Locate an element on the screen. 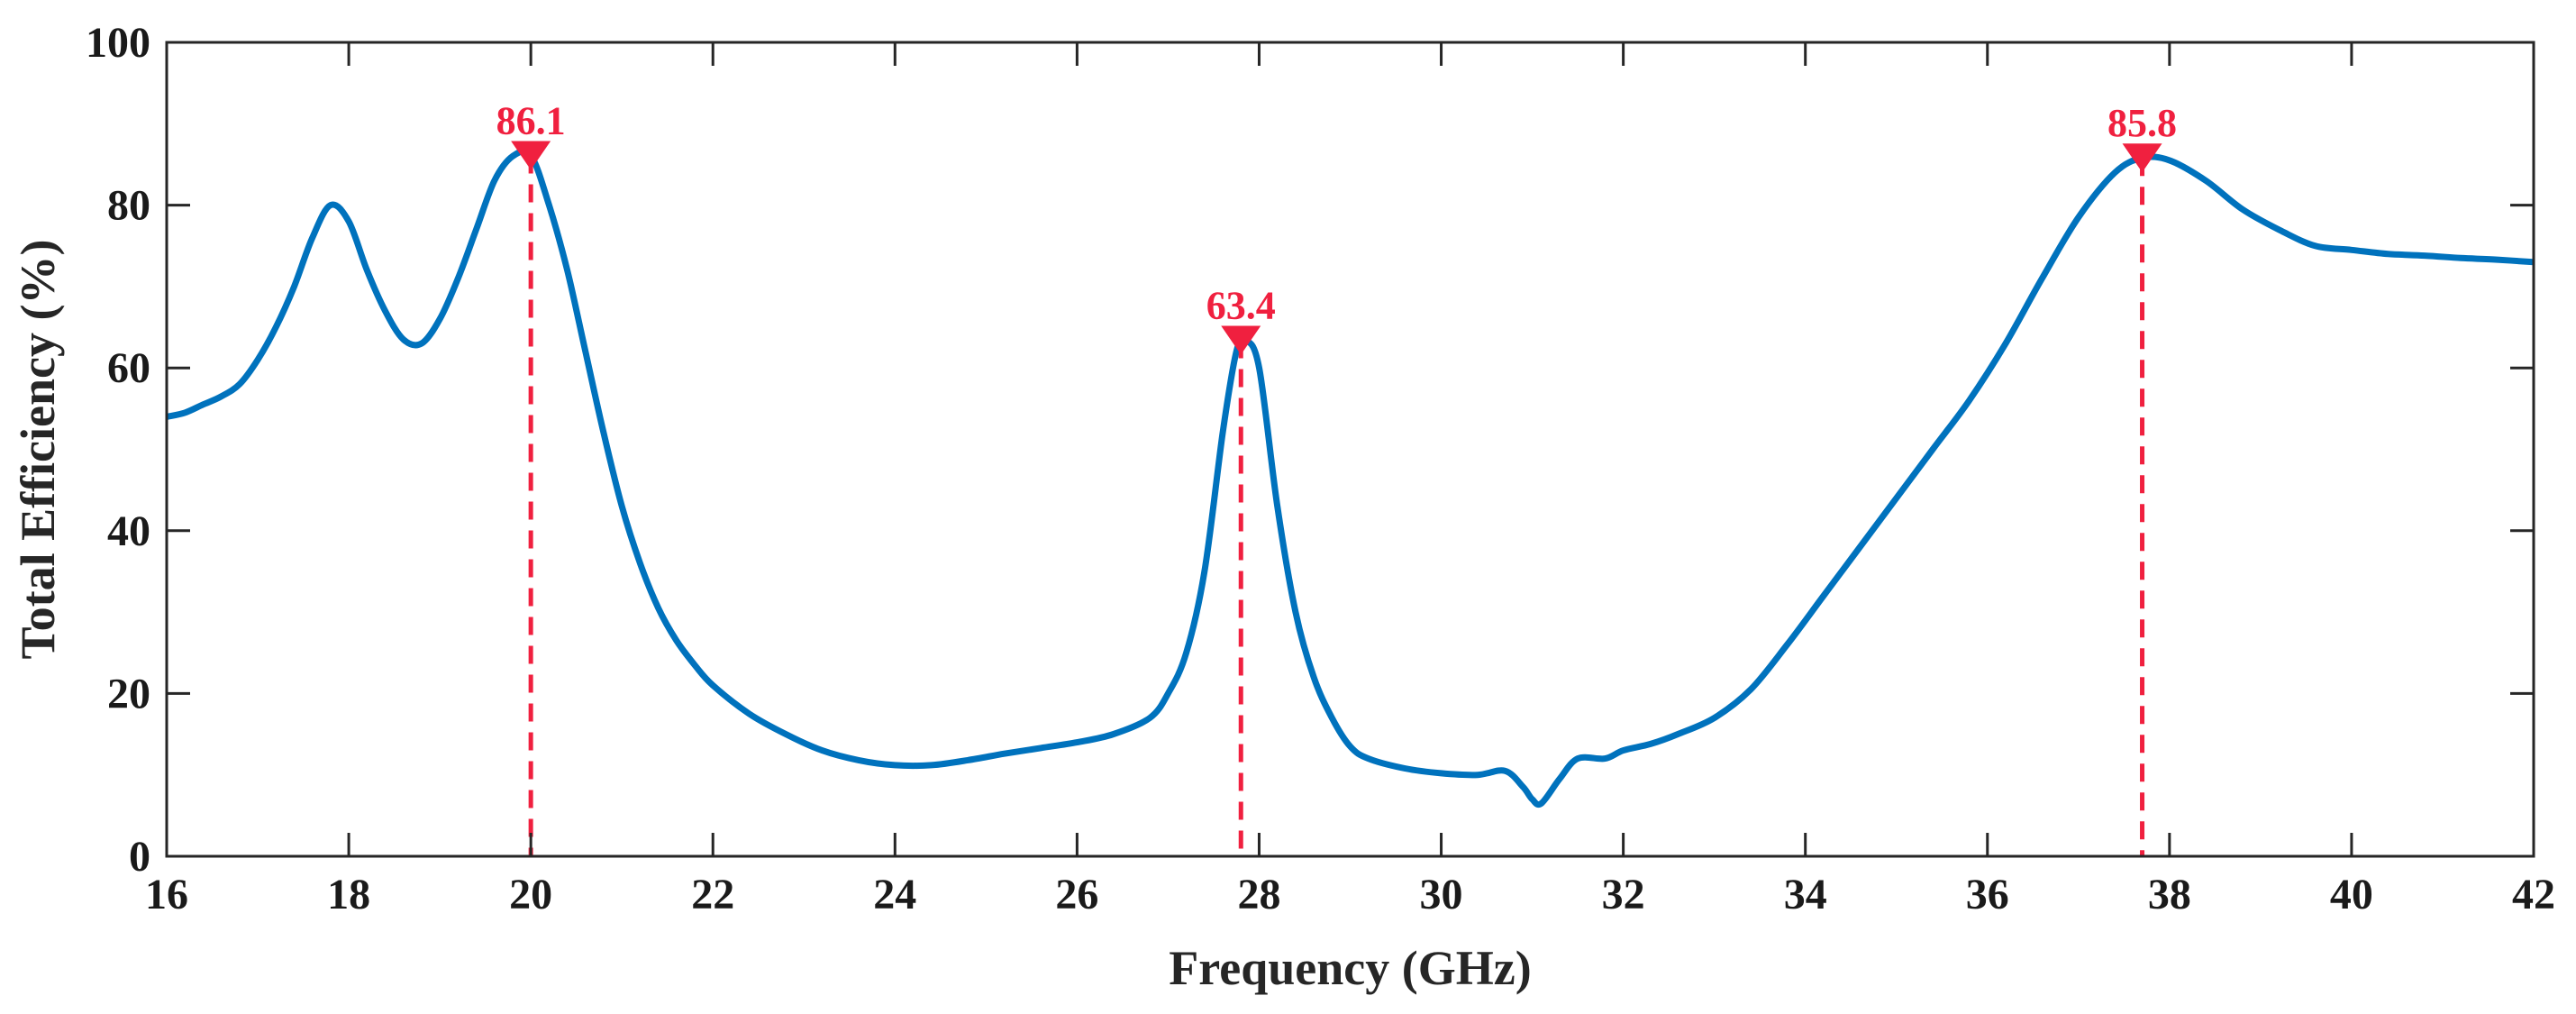 This screenshot has height=1014, width=2576. x-tick-label: 24 is located at coordinates (894, 894).